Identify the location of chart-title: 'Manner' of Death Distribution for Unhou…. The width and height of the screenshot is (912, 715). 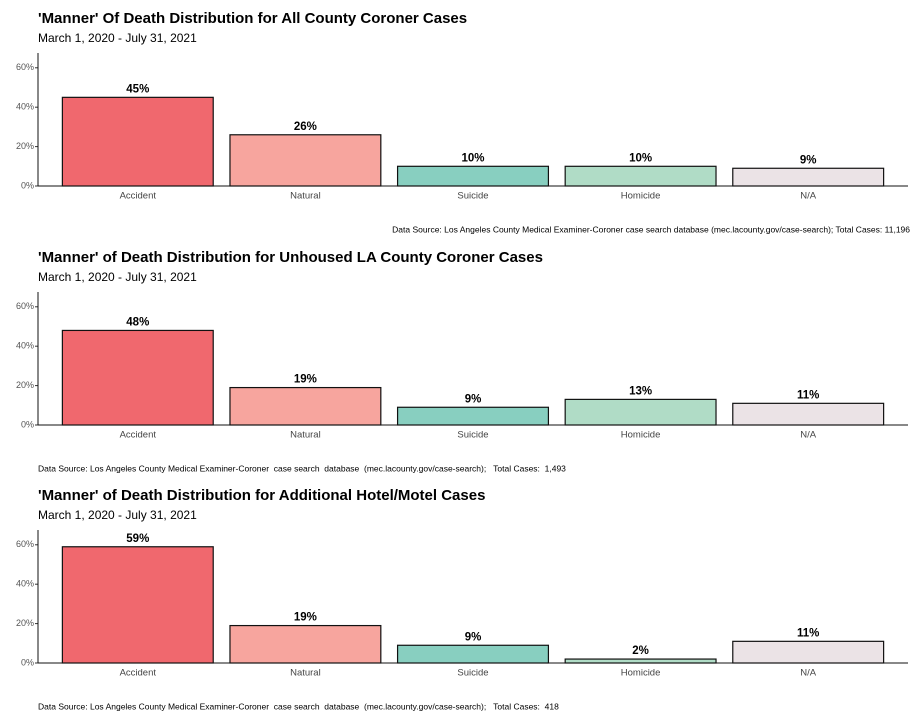
(290, 257).